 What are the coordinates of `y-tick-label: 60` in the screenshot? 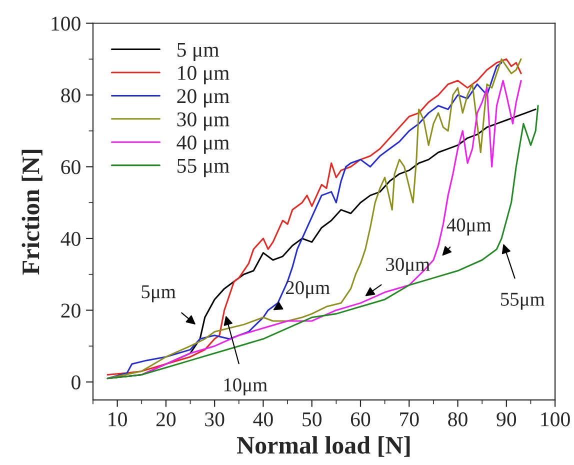 It's located at (70, 167).